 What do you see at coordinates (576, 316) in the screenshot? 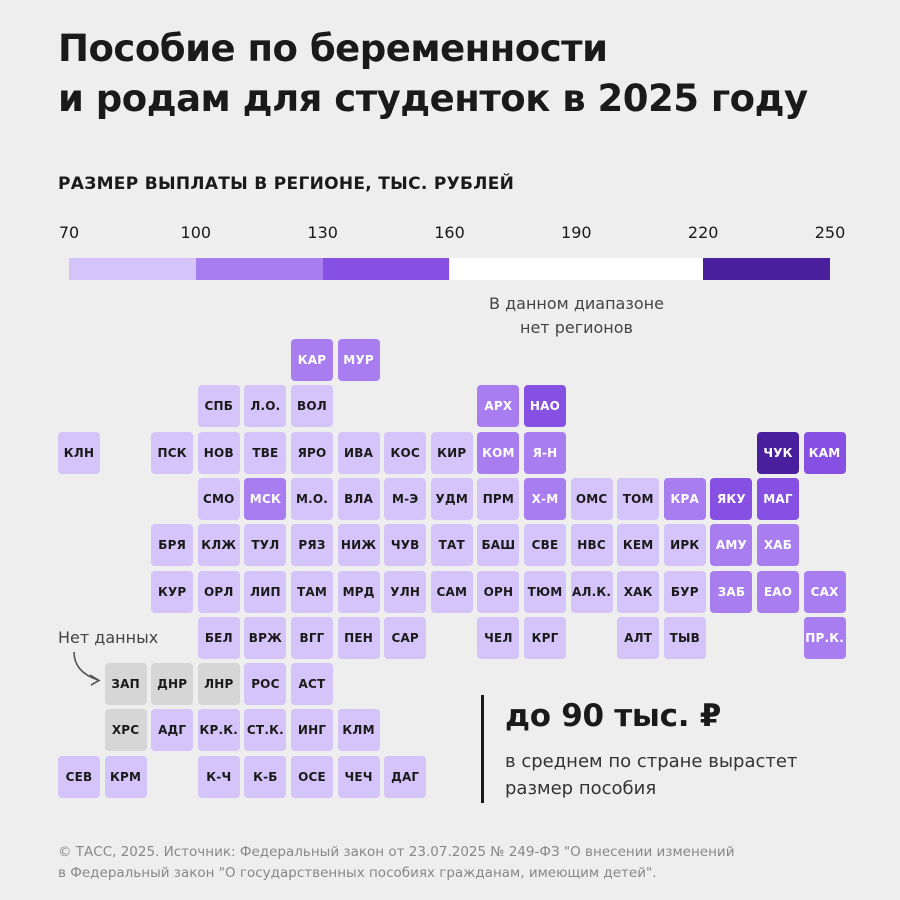
I see `empty-range-note: В данном диапазоне нет регионов` at bounding box center [576, 316].